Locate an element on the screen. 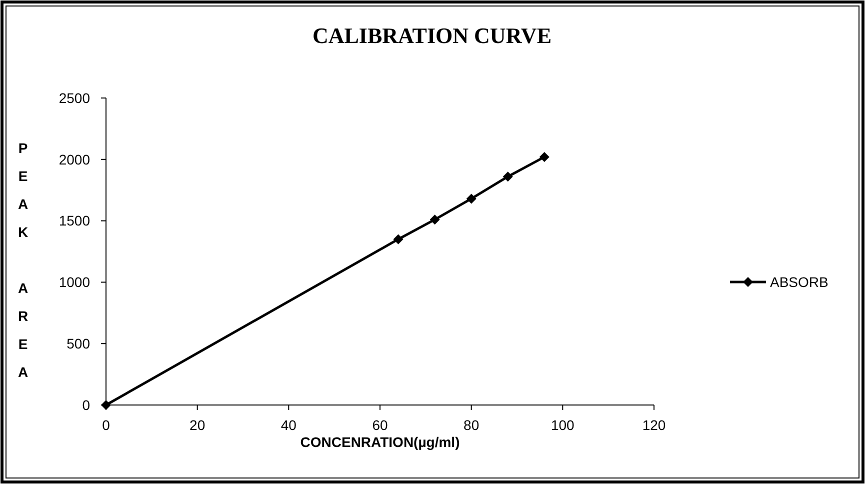  y-axis-title: PEAK AREA is located at coordinates (23, 266).